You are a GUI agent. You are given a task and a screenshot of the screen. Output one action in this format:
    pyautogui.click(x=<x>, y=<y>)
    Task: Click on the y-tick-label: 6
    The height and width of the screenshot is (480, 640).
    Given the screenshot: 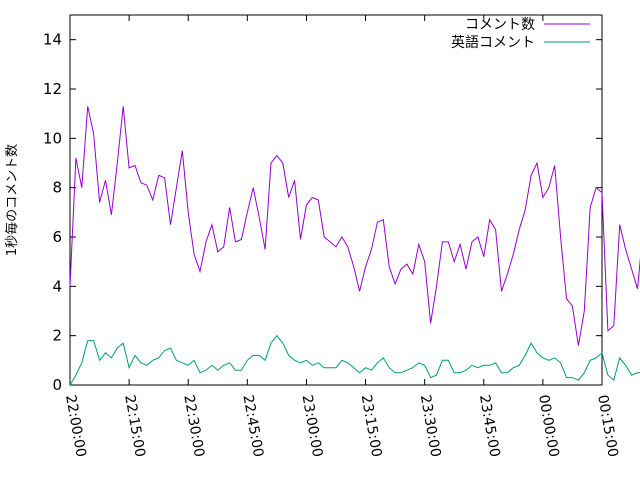 What is the action you would take?
    pyautogui.click(x=57, y=237)
    